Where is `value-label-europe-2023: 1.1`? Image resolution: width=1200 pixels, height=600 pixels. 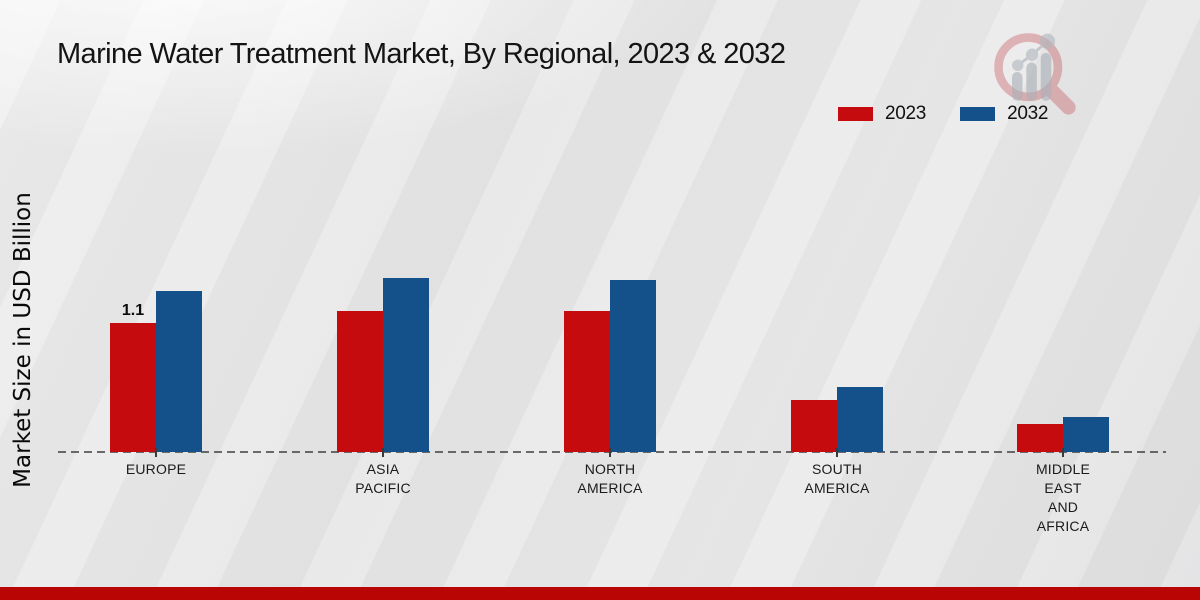 value-label-europe-2023: 1.1 is located at coordinates (133, 310).